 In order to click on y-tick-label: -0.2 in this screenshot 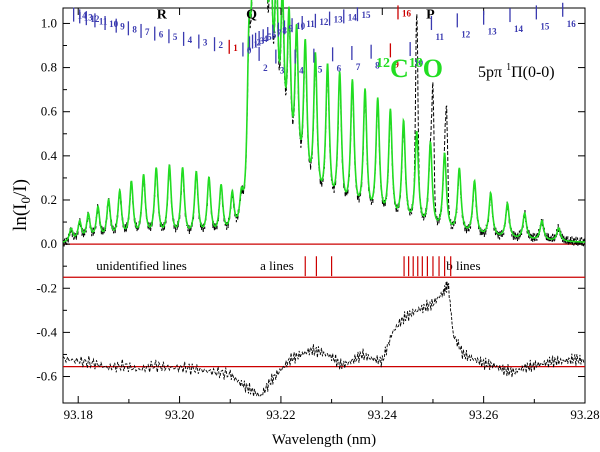, I will do `click(46, 287)`.